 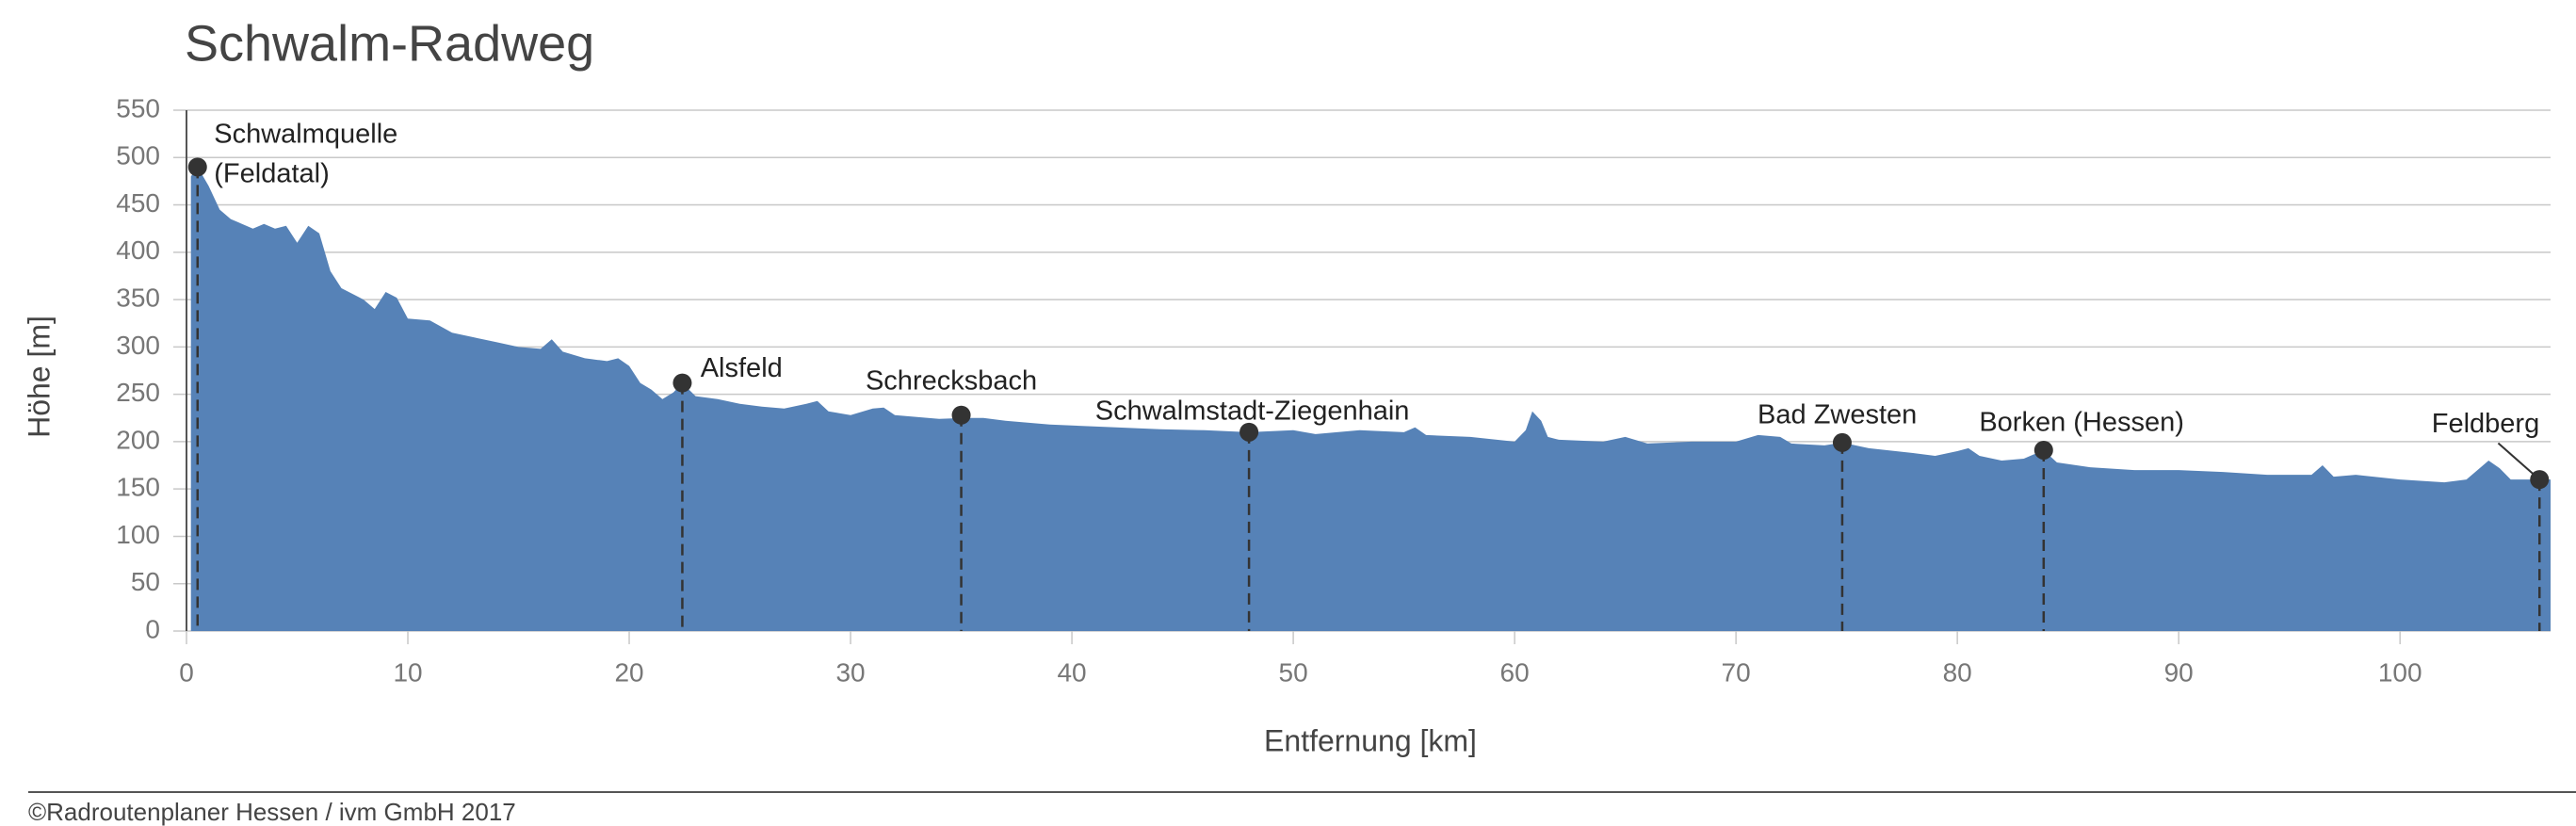 What do you see at coordinates (138, 203) in the screenshot?
I see `y-tick-label: 450` at bounding box center [138, 203].